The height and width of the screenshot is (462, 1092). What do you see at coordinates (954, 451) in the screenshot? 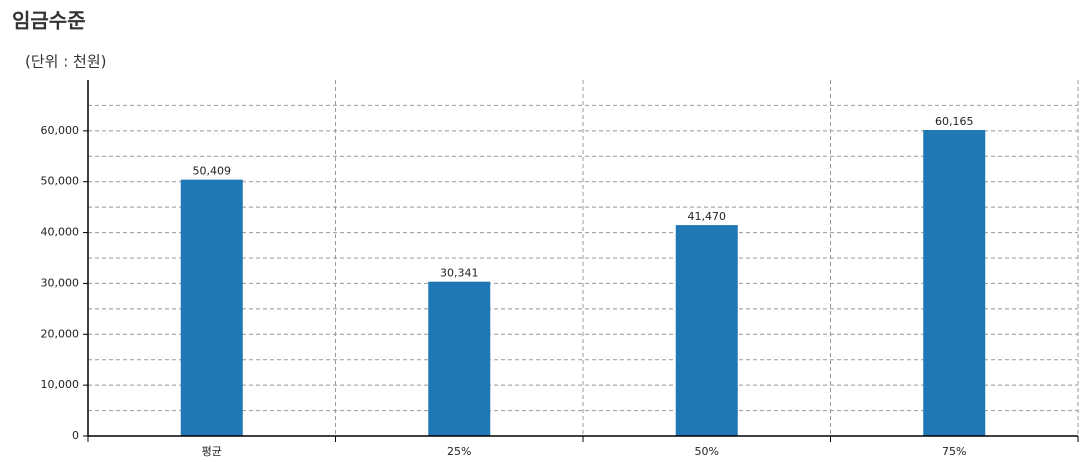
I see `x-tick-label: 75%` at bounding box center [954, 451].